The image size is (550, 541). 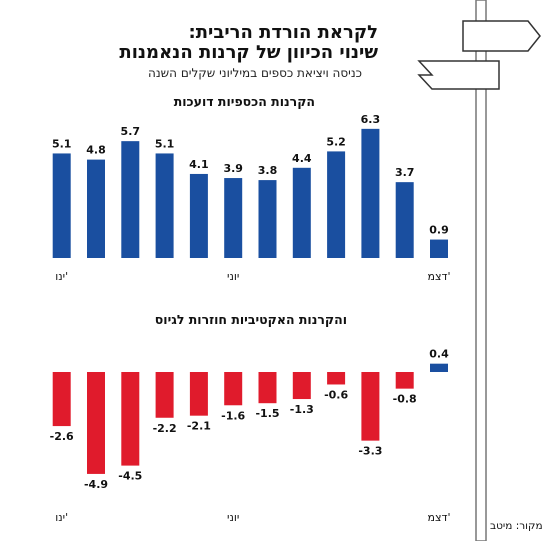 What do you see at coordinates (62, 436) in the screenshot?
I see `chart2-value-label: -2.6` at bounding box center [62, 436].